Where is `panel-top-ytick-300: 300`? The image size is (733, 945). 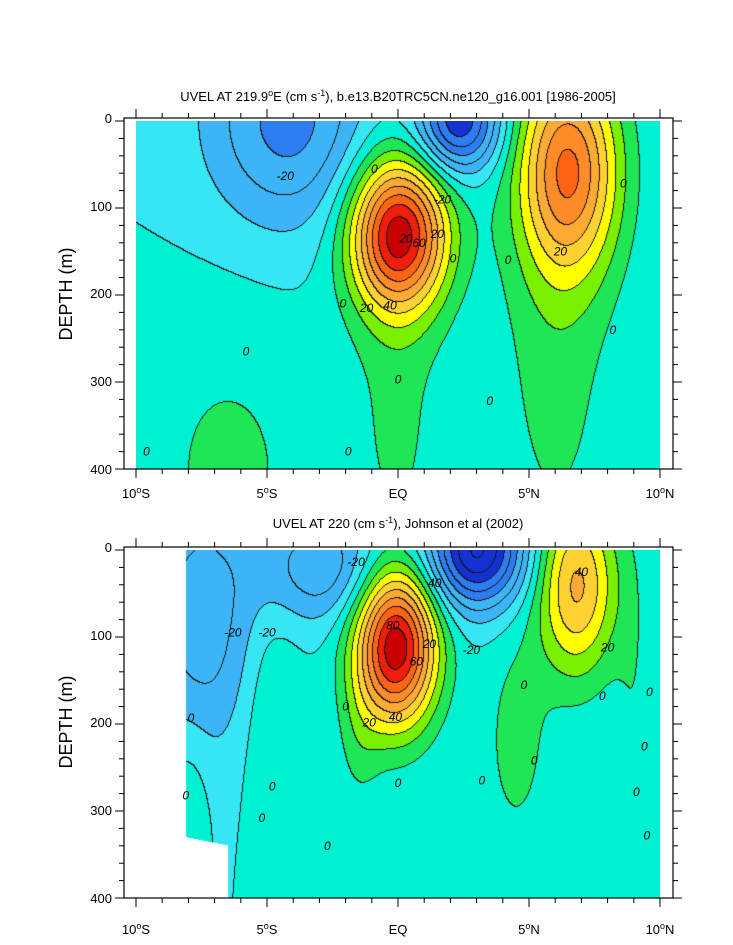 panel-top-ytick-300: 300 is located at coordinates (101, 381).